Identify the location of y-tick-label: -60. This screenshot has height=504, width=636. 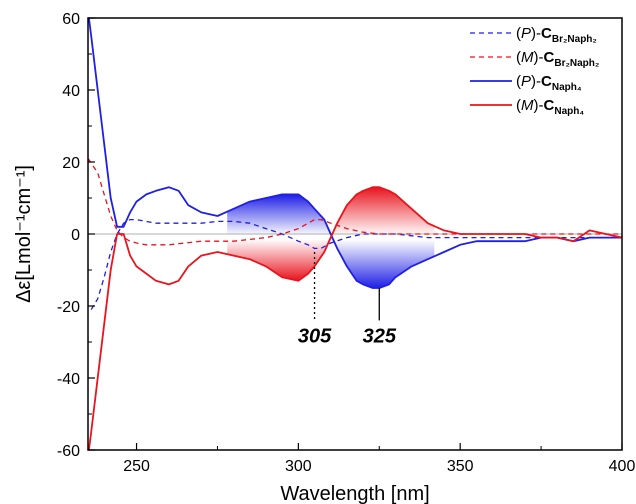
(68, 451).